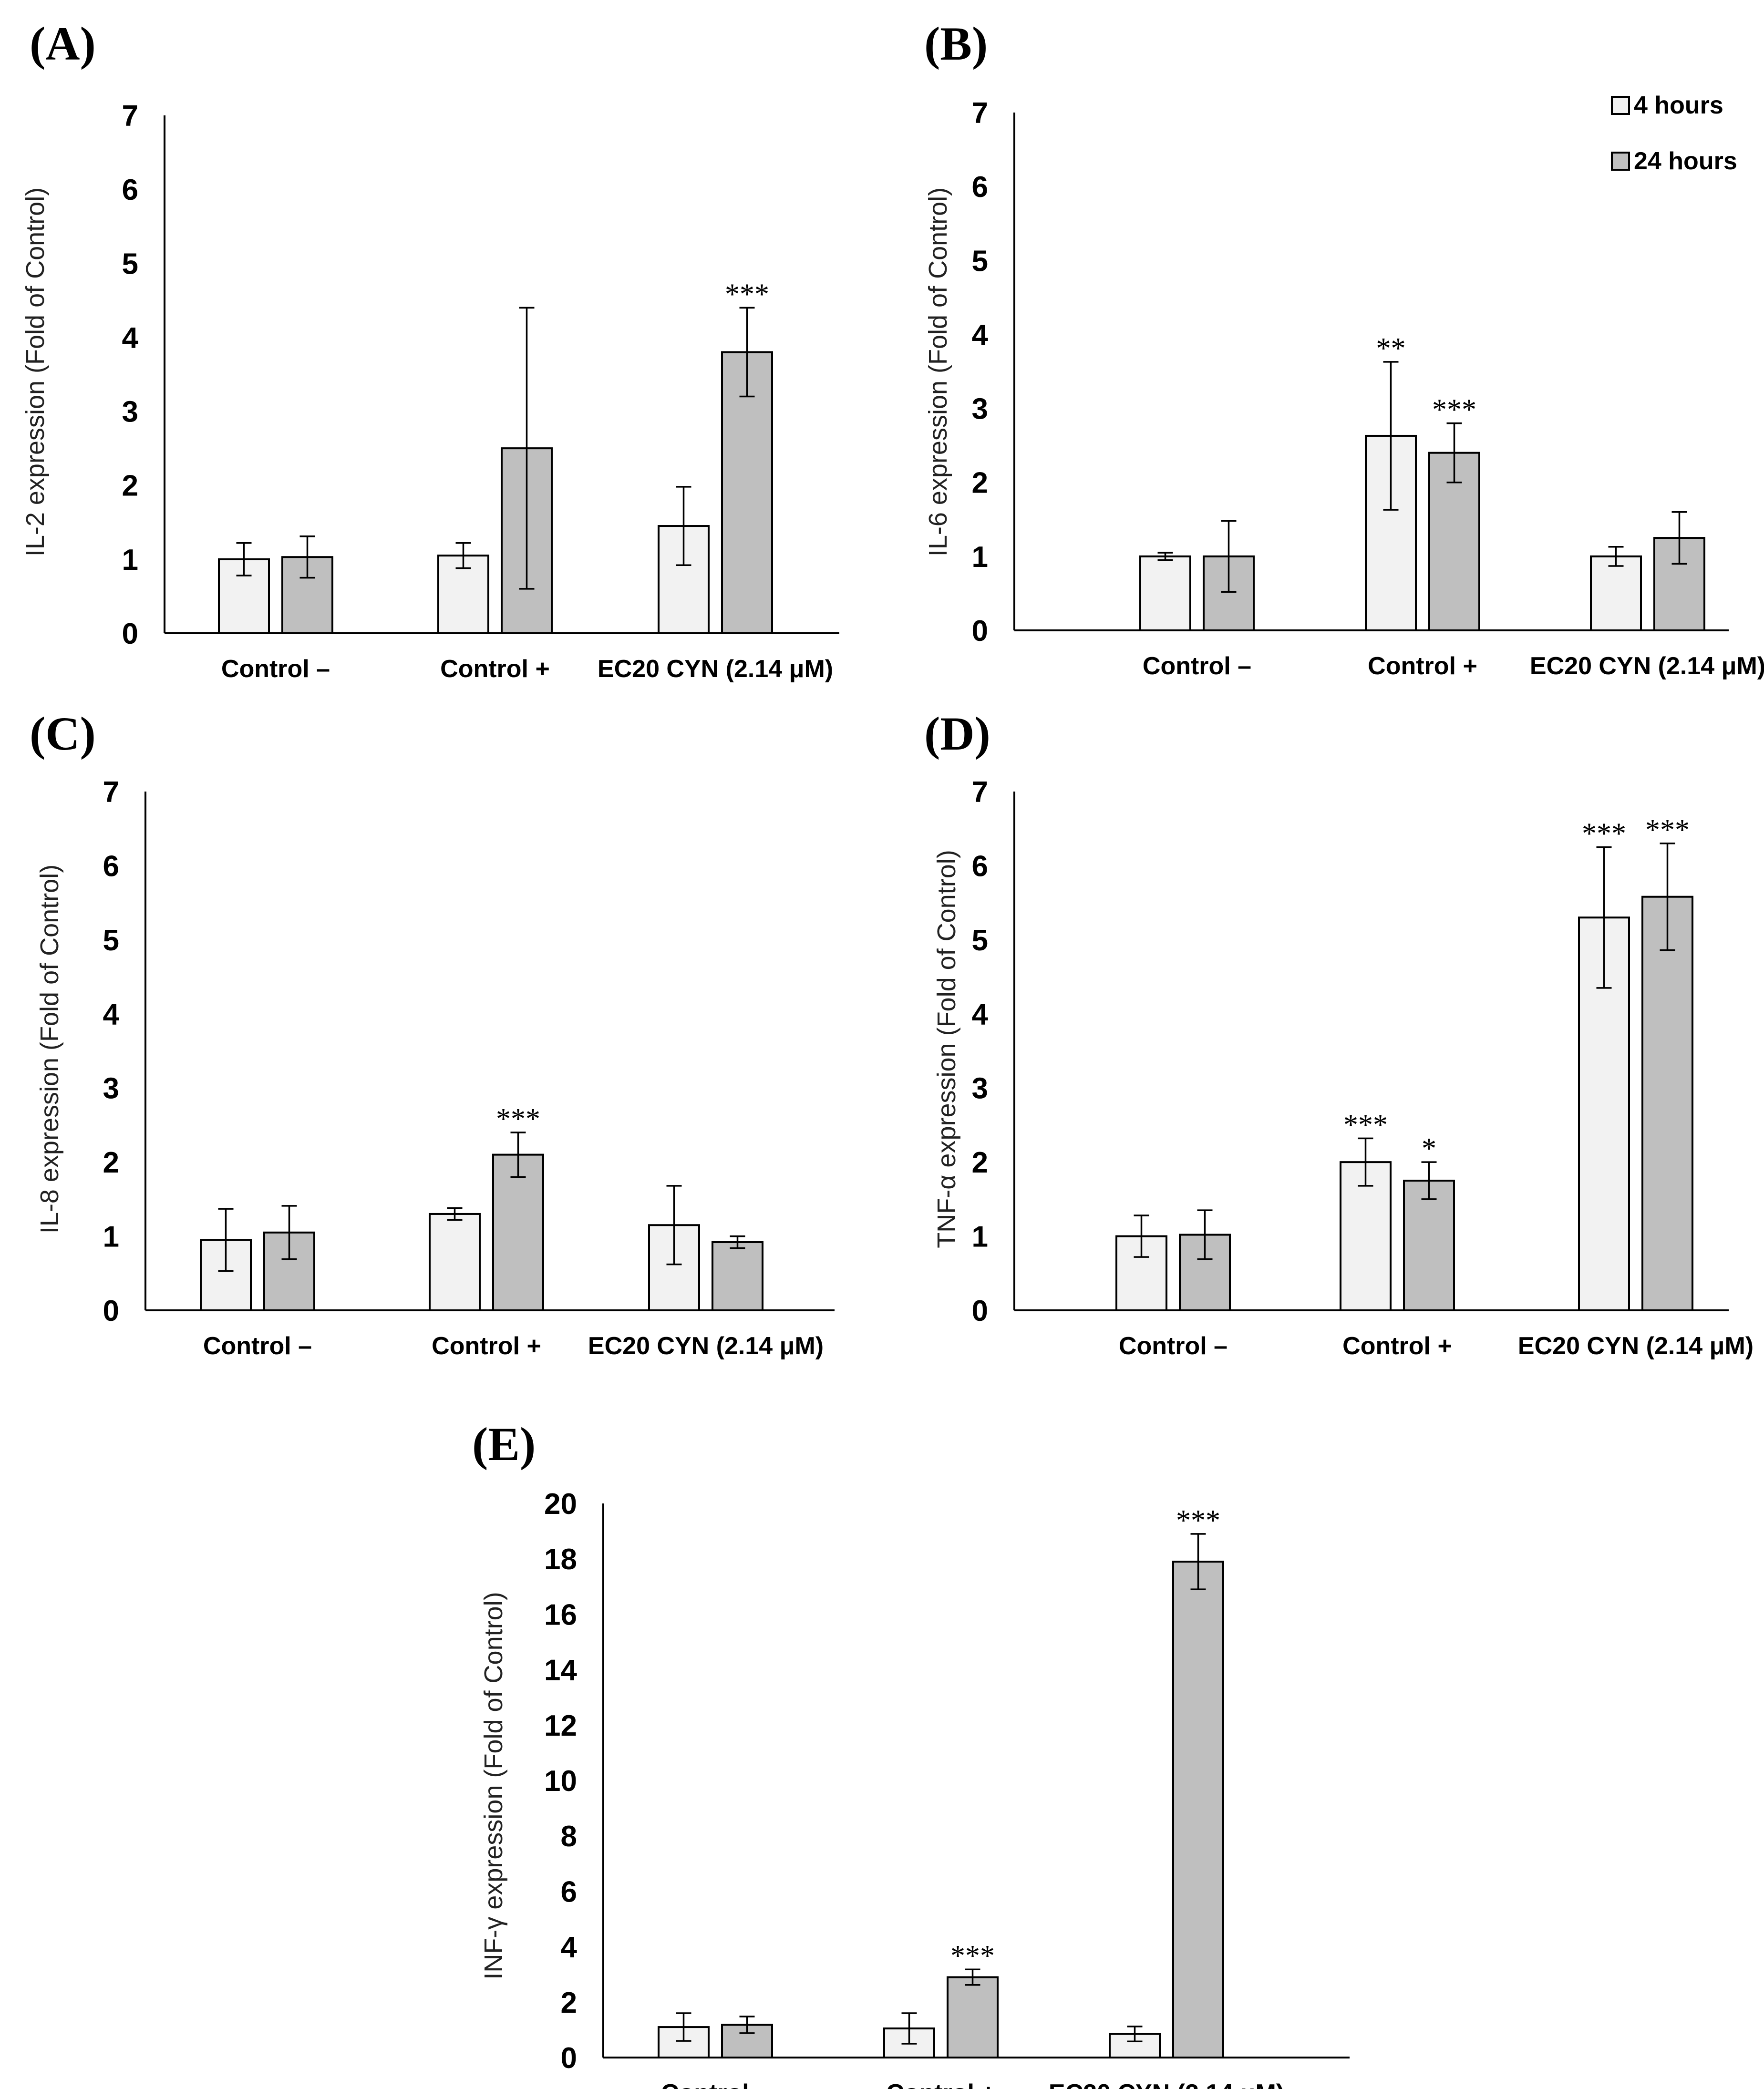 This screenshot has width=1764, height=2089. What do you see at coordinates (63, 43) in the screenshot?
I see `panel-label: (A)` at bounding box center [63, 43].